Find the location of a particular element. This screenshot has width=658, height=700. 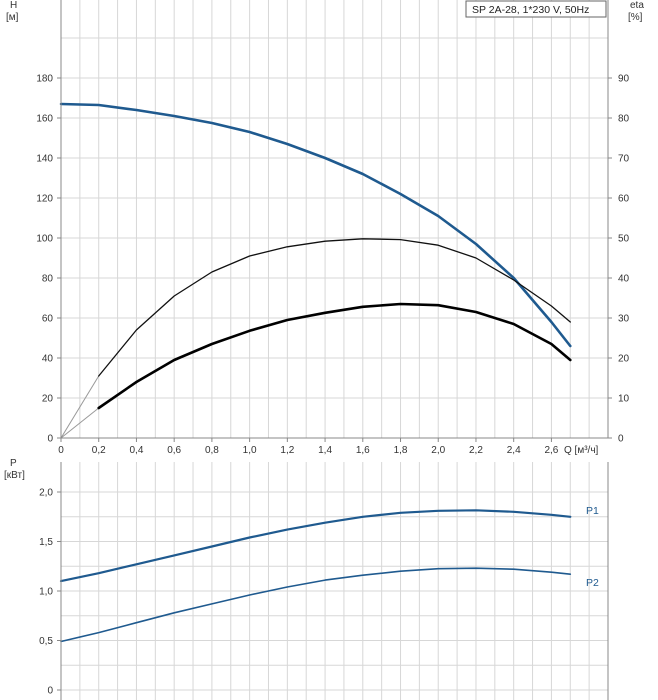

eta-axis-unit: [%] is located at coordinates (635, 17).